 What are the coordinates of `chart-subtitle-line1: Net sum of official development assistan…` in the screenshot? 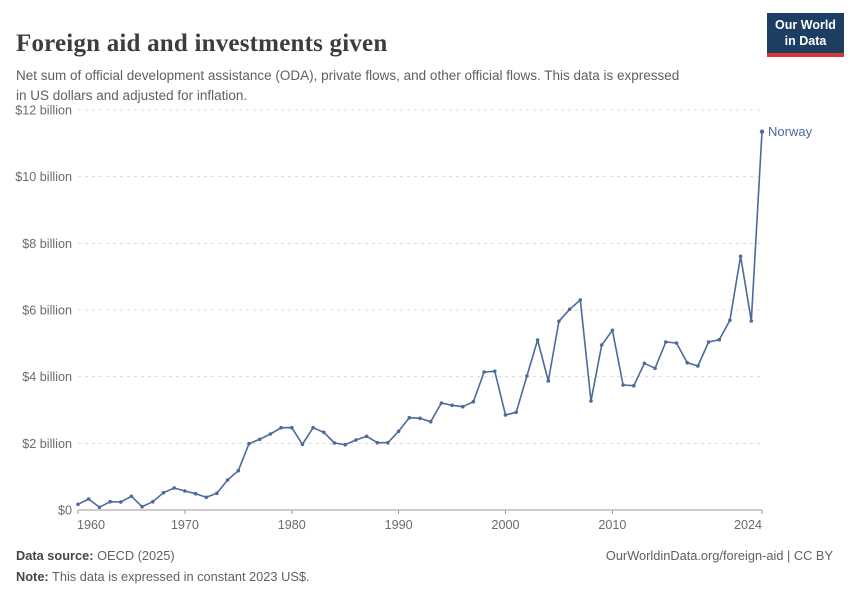 It's located at (348, 75).